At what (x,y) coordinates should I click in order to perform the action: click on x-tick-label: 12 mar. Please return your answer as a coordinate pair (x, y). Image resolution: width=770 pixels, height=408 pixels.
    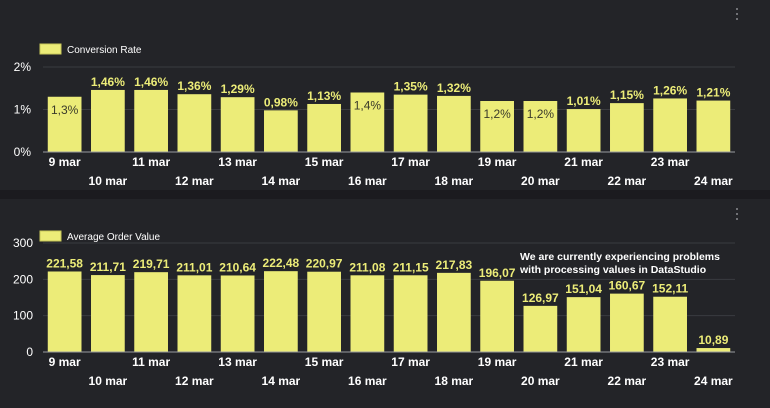
    Looking at the image, I should click on (194, 181).